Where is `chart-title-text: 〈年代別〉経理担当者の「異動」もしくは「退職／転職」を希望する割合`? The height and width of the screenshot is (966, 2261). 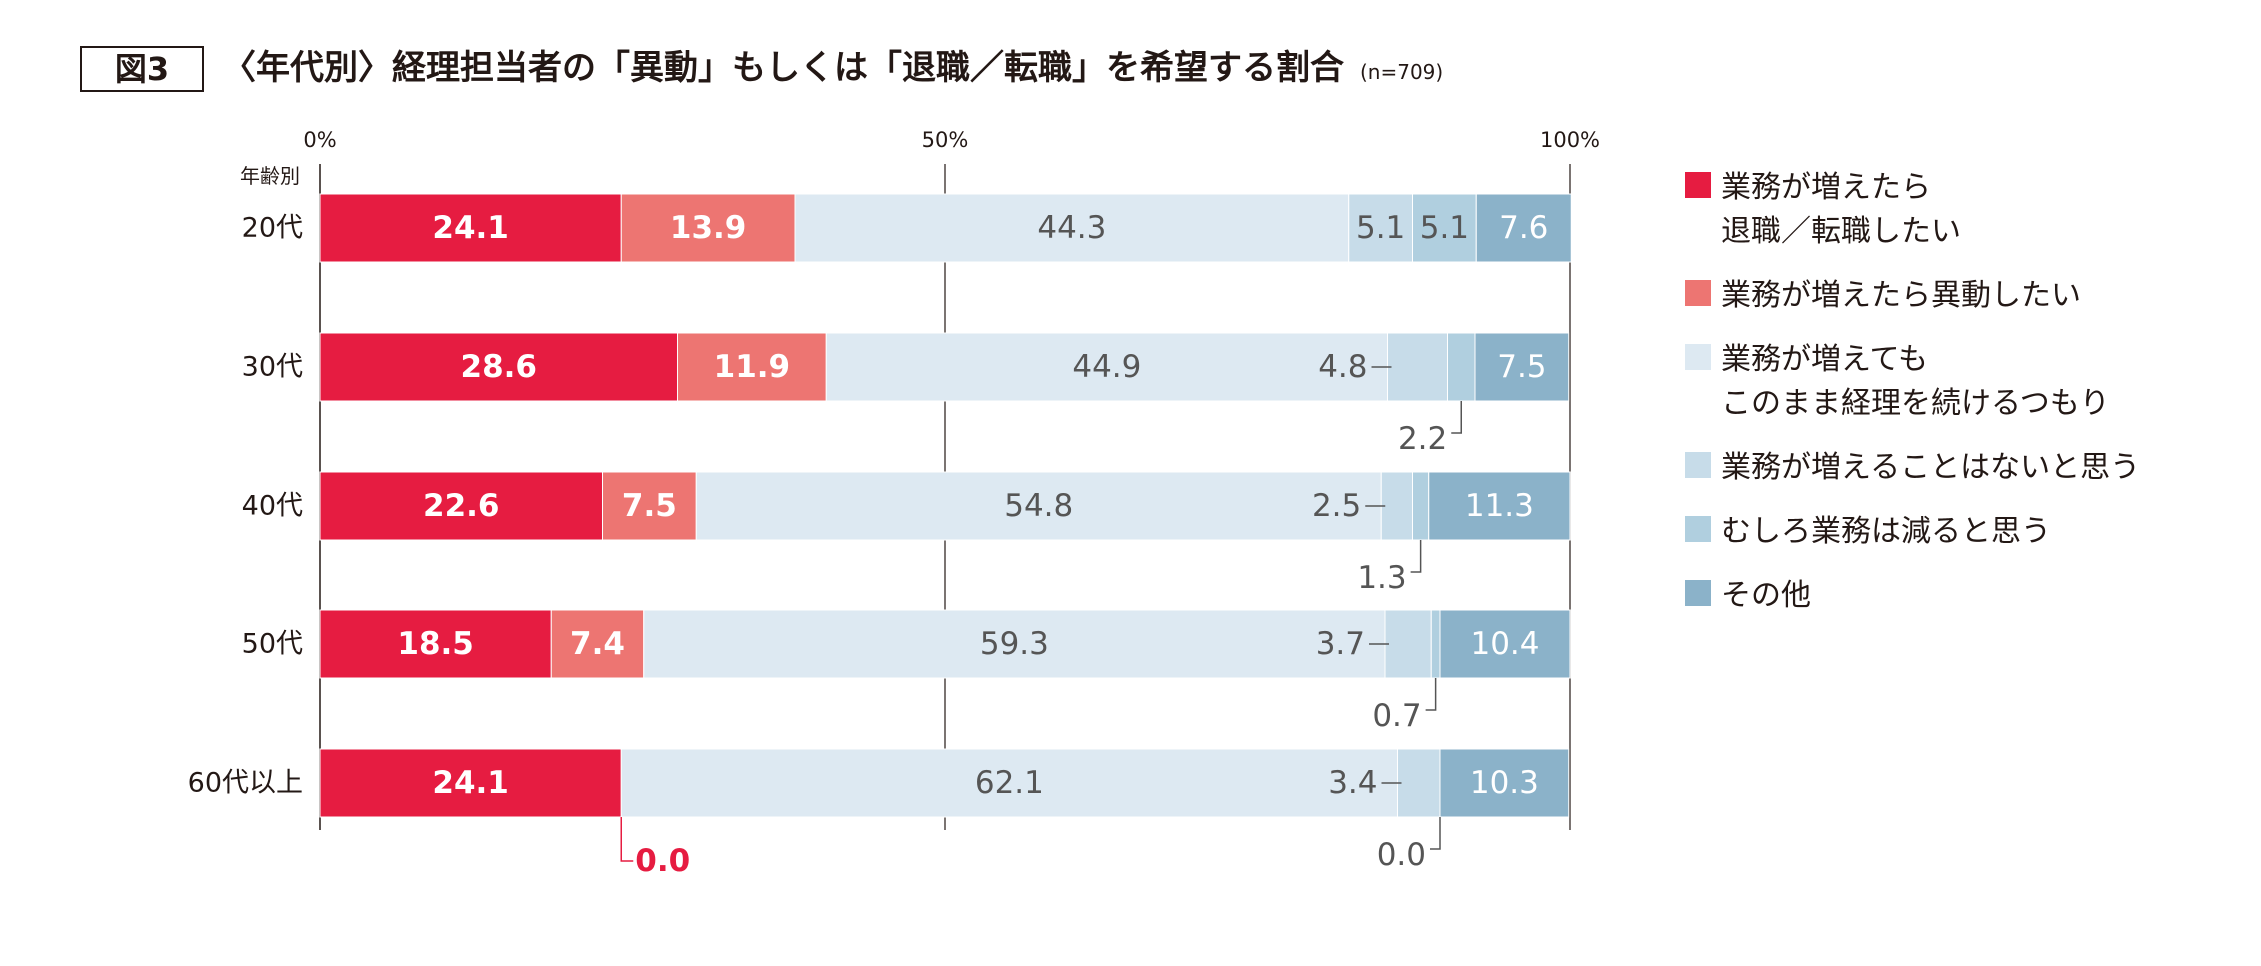
chart-title-text: 〈年代別〉経理担当者の「異動」もしくは「退職／転職」を希望する割合 is located at coordinates (783, 68).